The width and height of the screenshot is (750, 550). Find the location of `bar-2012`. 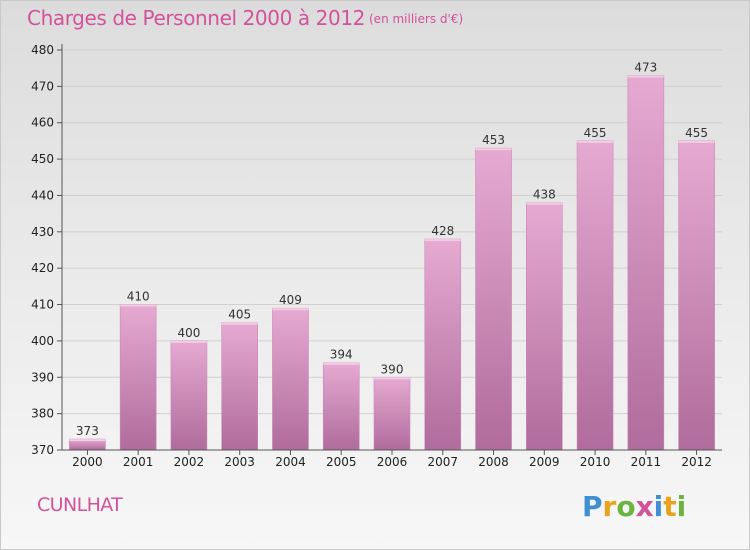

bar-2012 is located at coordinates (696, 295).